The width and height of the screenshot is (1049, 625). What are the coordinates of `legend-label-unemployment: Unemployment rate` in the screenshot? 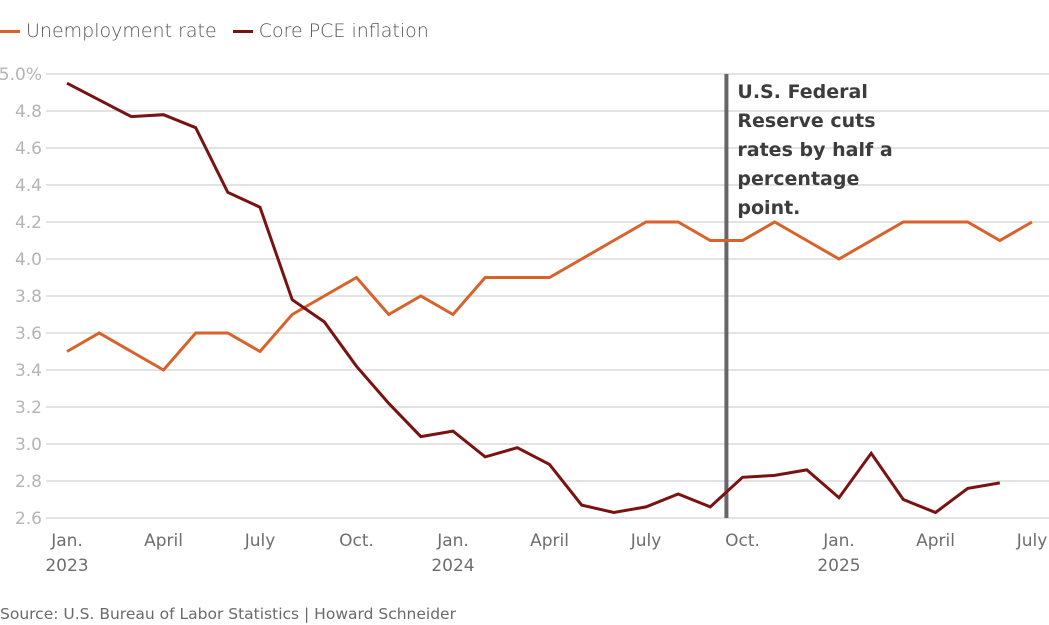 It's located at (121, 31).